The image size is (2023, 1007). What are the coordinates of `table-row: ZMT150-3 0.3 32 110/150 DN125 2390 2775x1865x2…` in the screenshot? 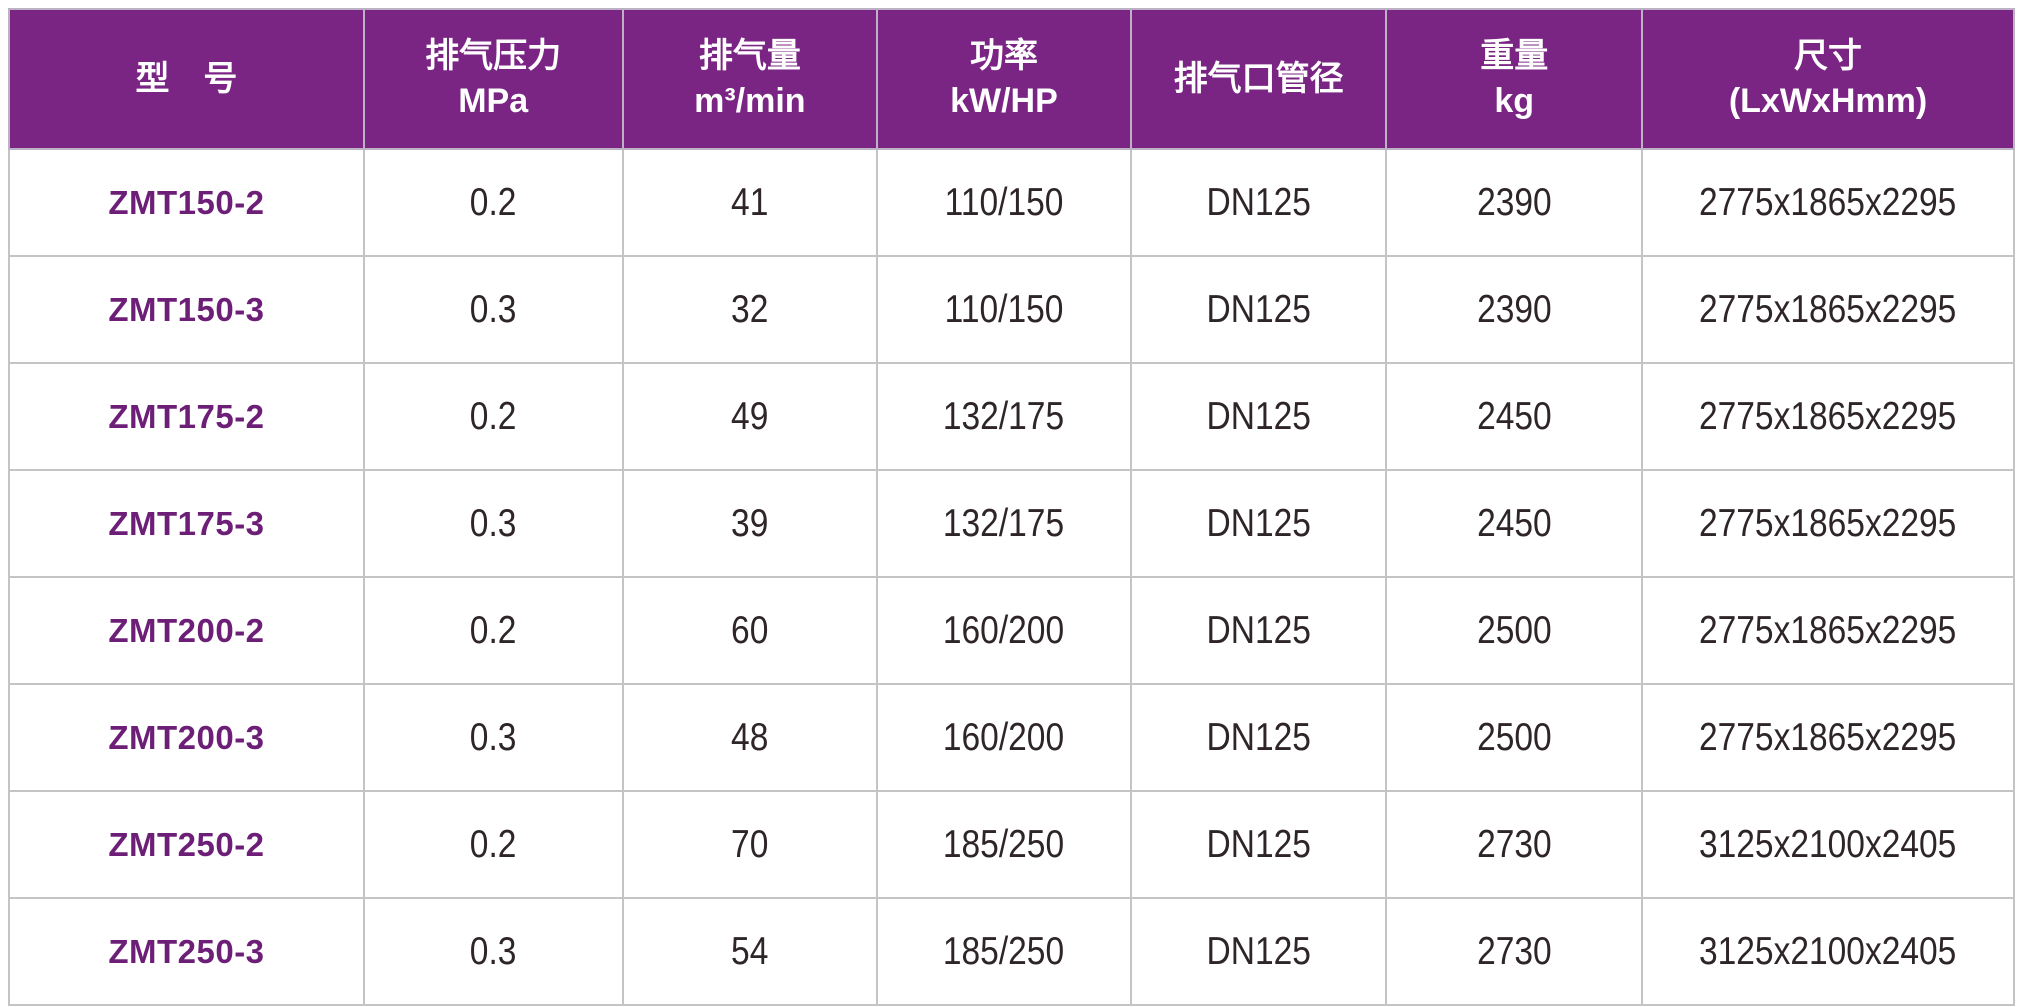 It's located at (1011, 309).